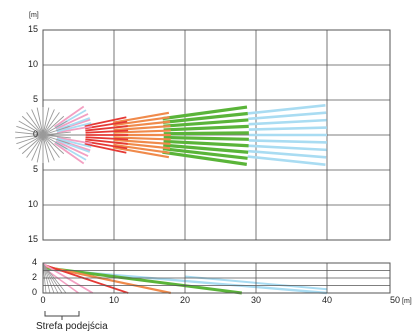  What do you see at coordinates (185, 300) in the screenshot?
I see `x-tick-label: 20` at bounding box center [185, 300].